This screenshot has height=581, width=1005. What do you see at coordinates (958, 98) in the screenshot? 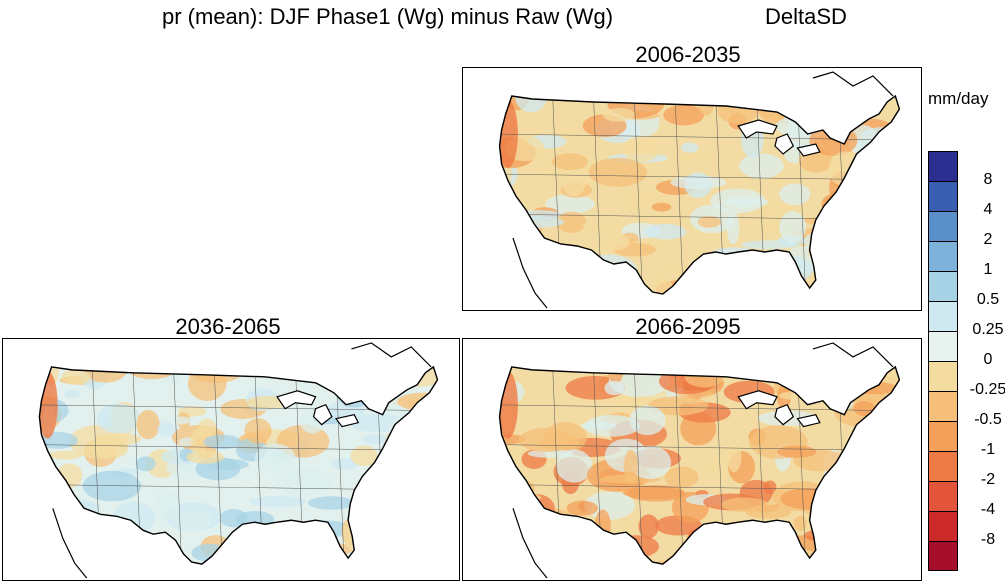
I see `legend-units: mm/day` at bounding box center [958, 98].